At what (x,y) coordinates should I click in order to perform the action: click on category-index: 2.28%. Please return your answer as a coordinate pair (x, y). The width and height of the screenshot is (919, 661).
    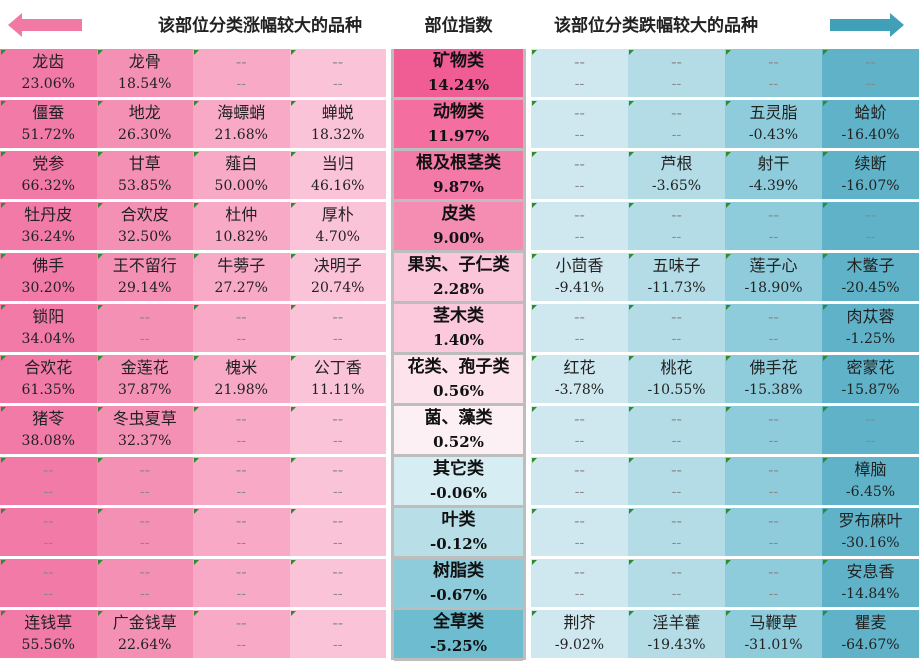
    Looking at the image, I should click on (458, 289).